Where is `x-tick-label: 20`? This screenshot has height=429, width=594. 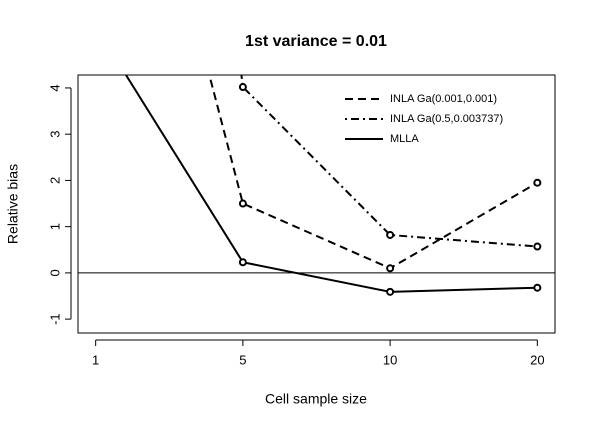
x-tick-label: 20 is located at coordinates (537, 359).